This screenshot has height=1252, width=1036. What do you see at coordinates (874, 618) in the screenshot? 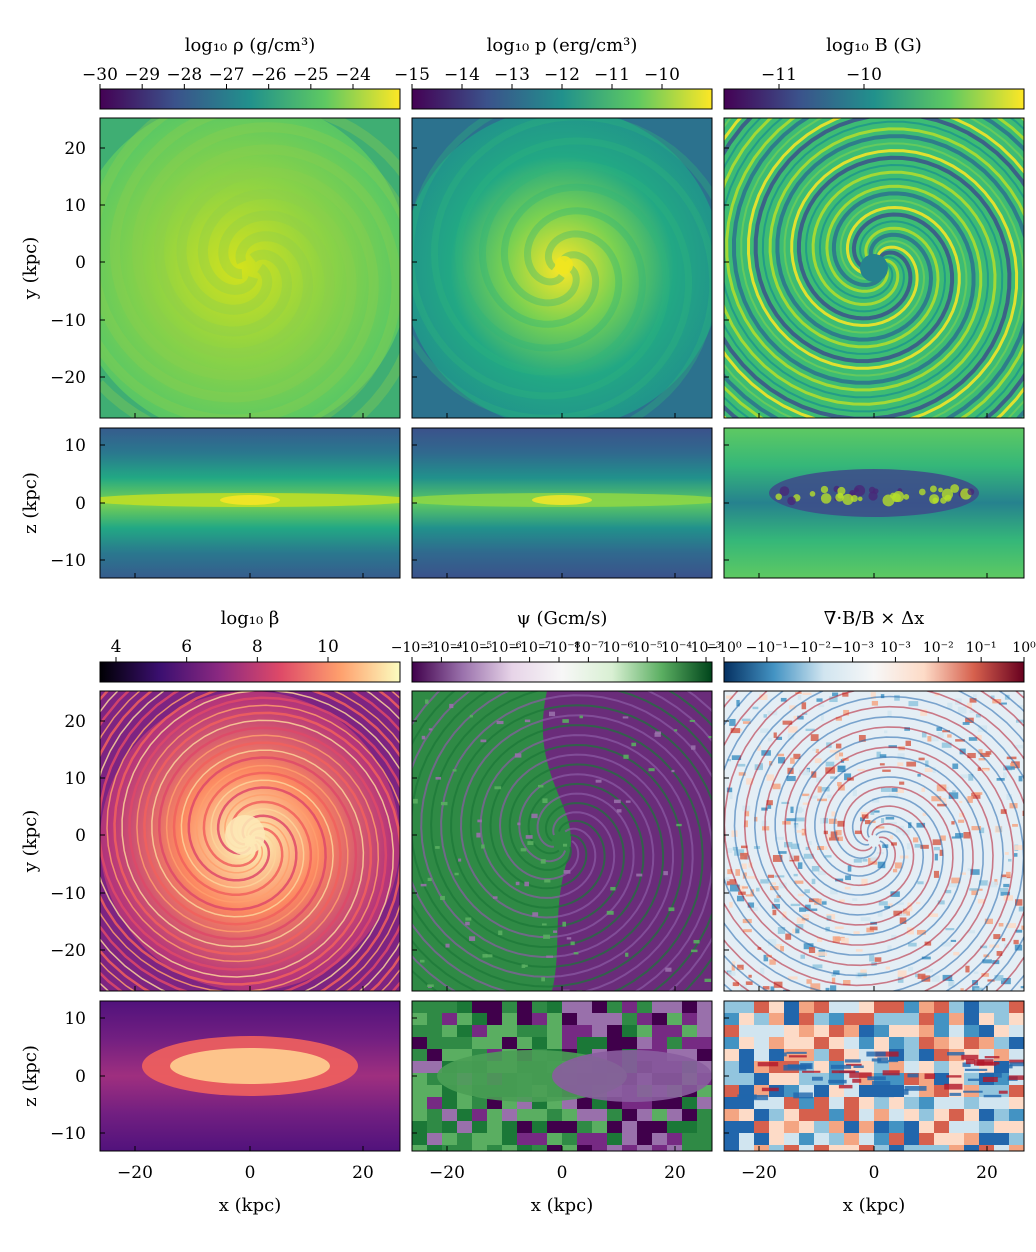
I see `colorbar-title: ∇·B/B × Δx` at bounding box center [874, 618].